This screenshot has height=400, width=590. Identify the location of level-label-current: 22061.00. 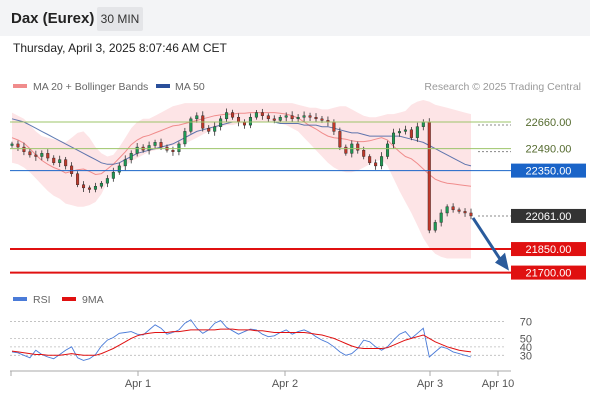
(549, 217).